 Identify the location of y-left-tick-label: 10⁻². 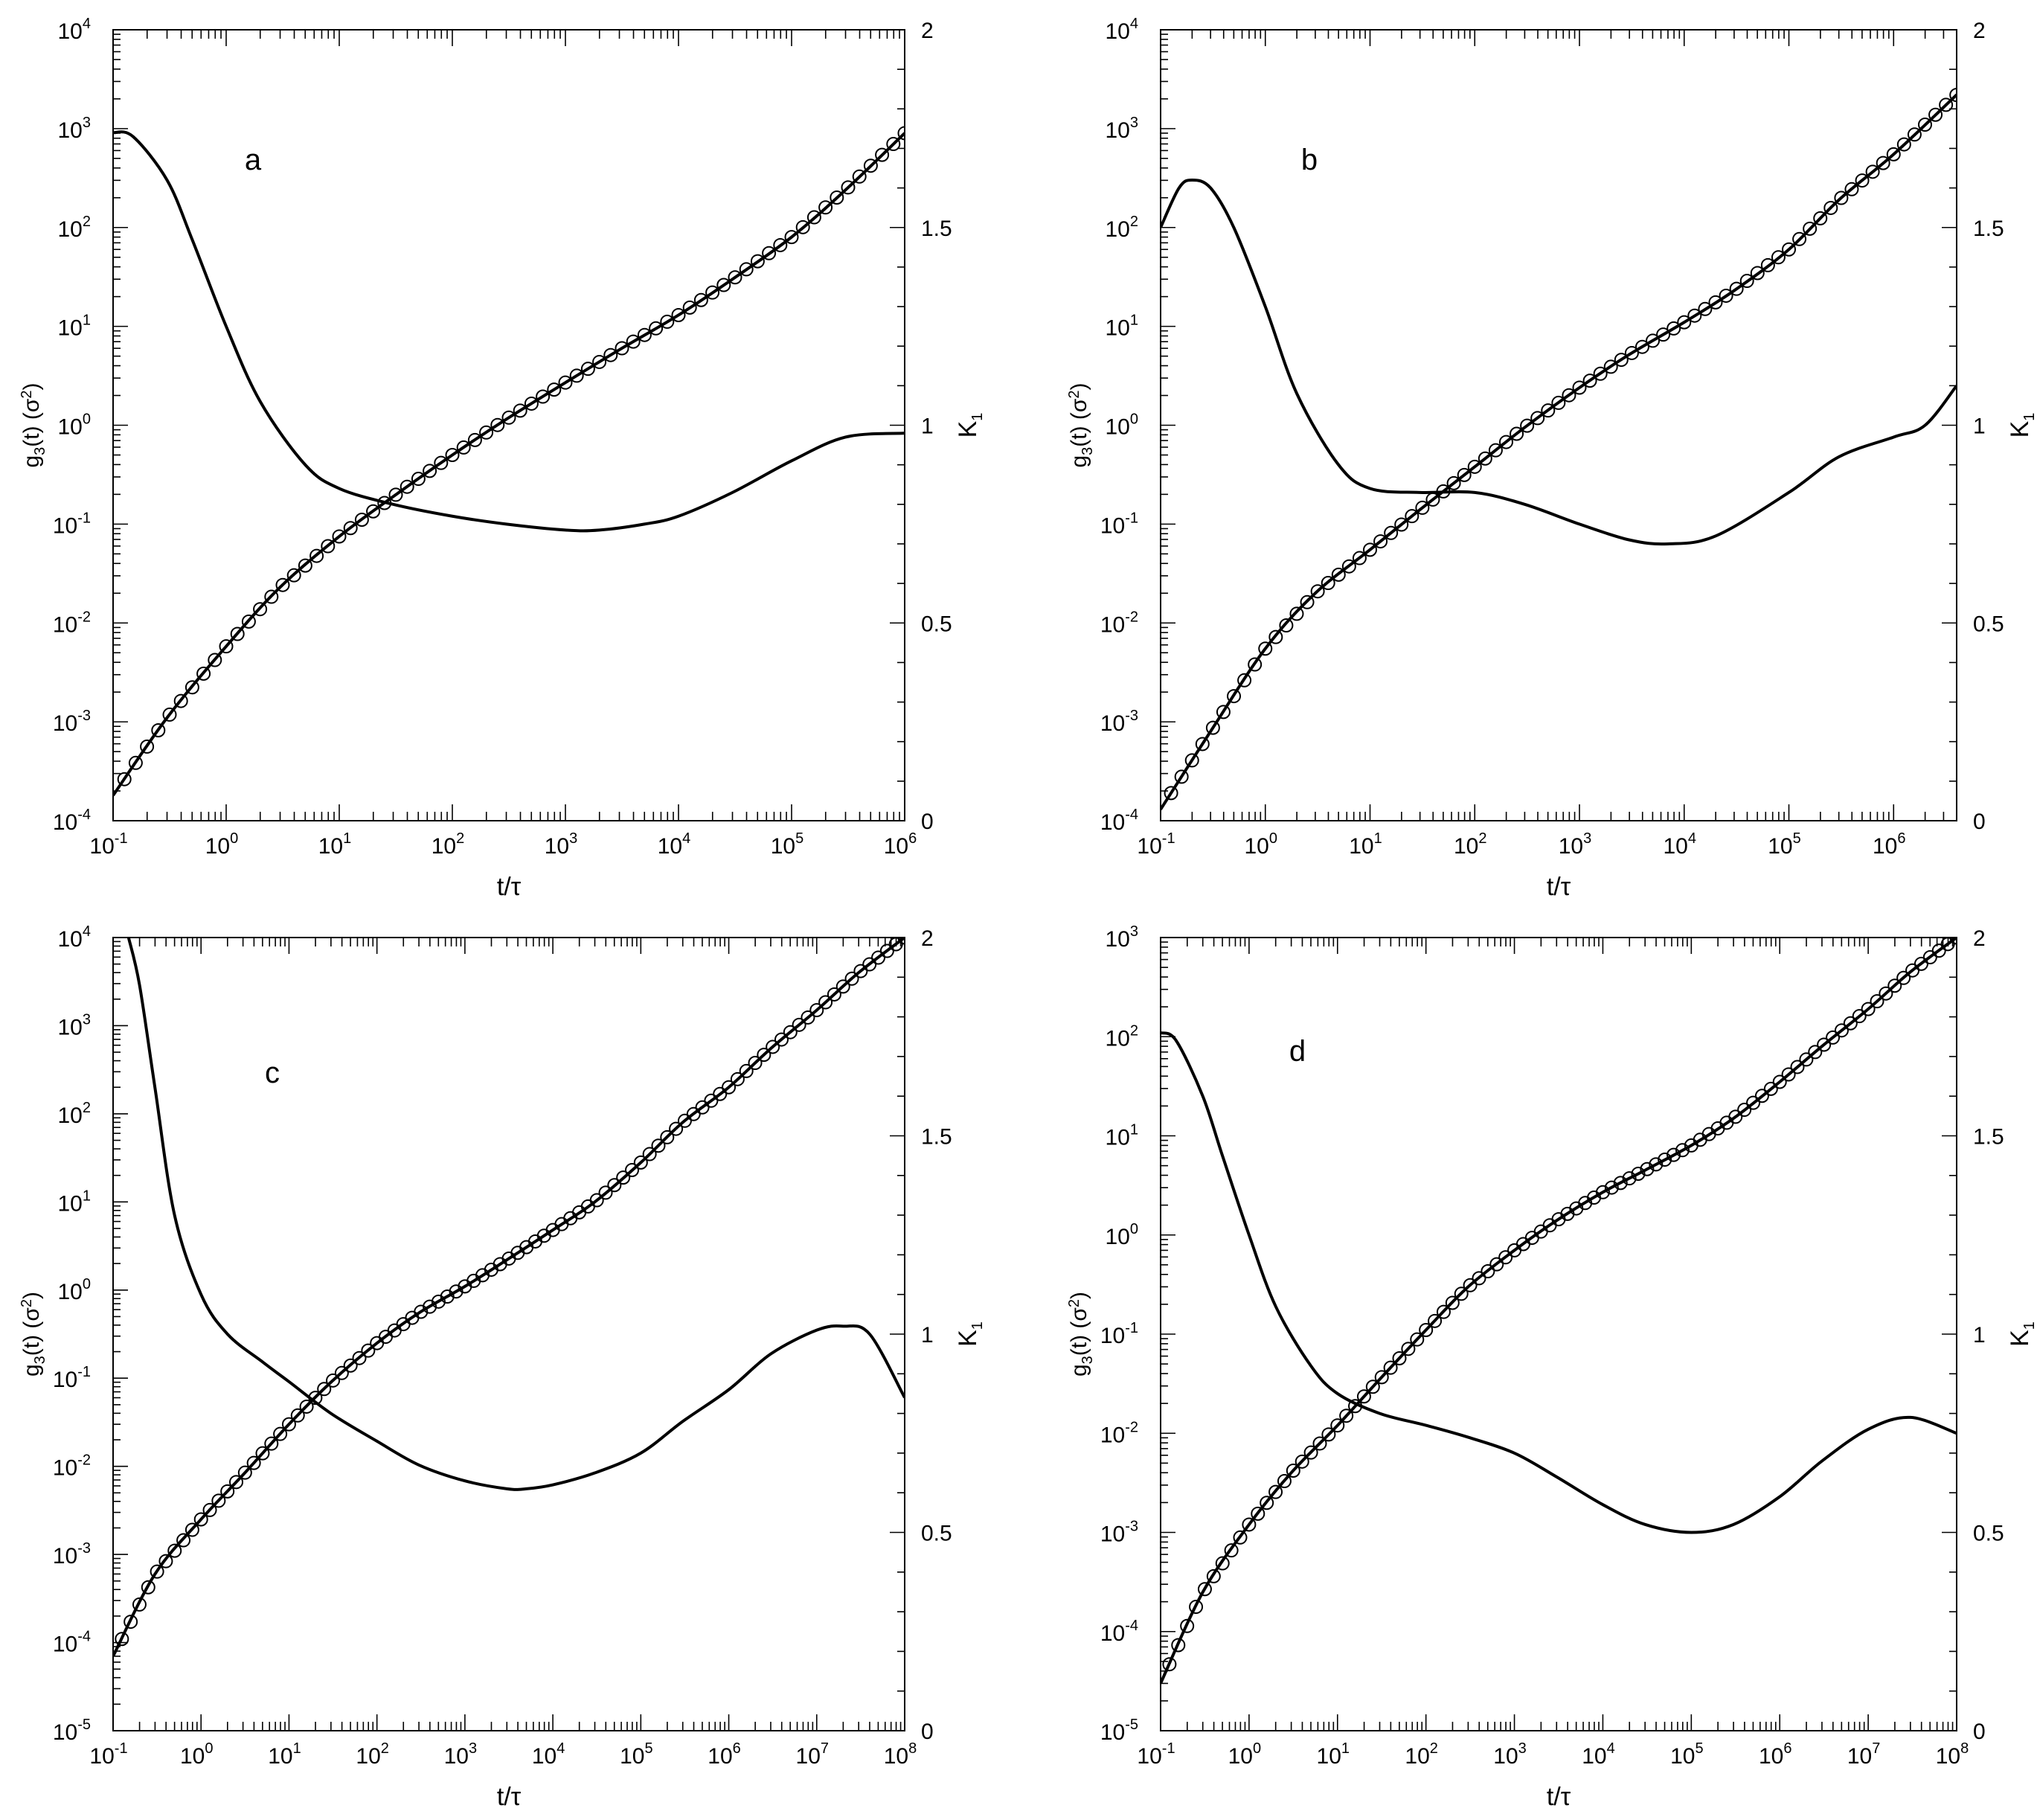
(72, 623).